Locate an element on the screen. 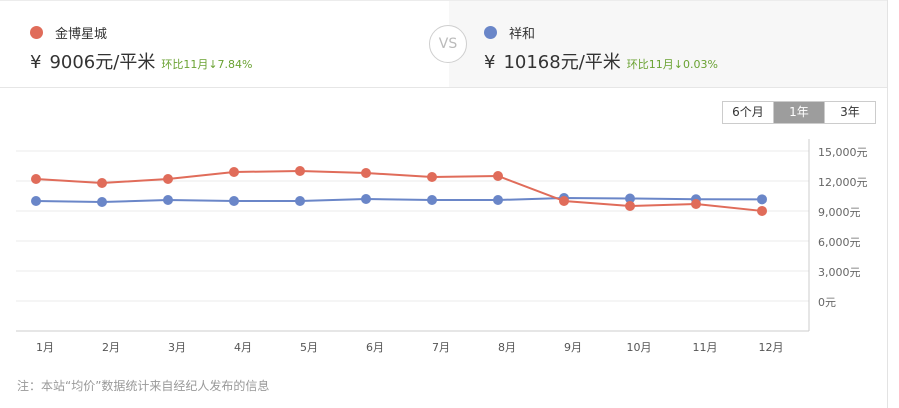 The image size is (899, 408). x-tick-label: 10月 is located at coordinates (639, 347).